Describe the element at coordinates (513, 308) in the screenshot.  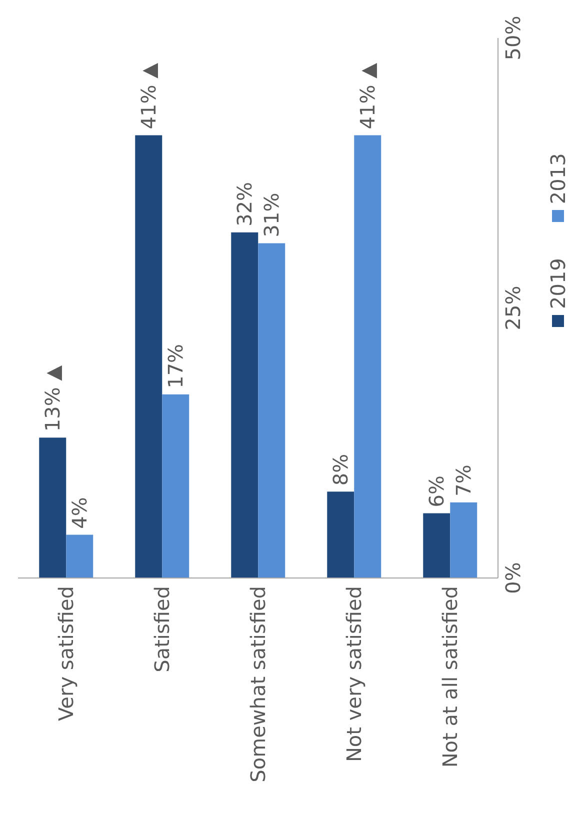
I see `y-tick-label: 25%` at that location.